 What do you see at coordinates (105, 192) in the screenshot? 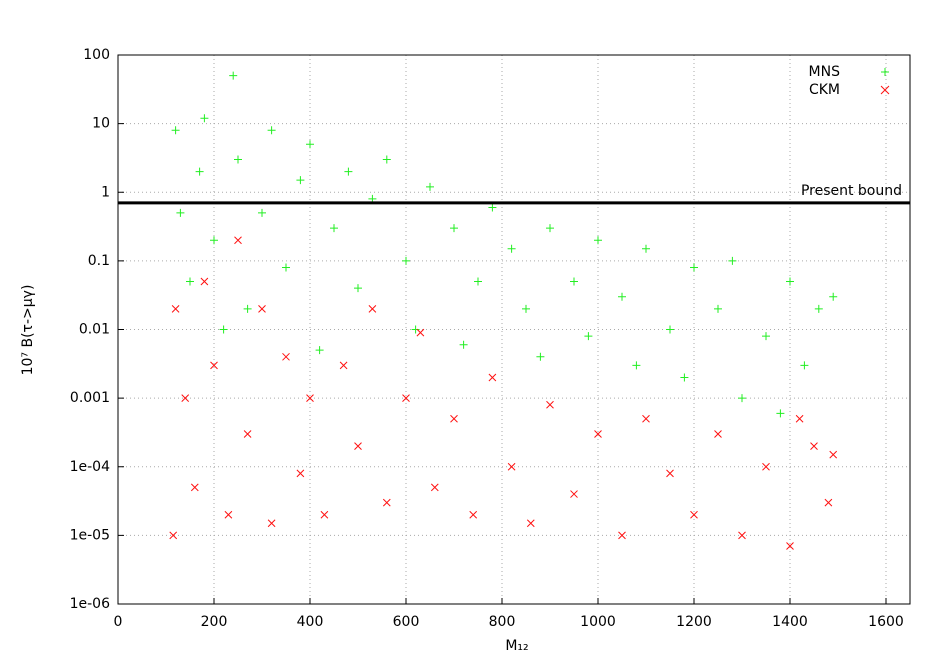
I see `y-tick-label: 1` at bounding box center [105, 192].